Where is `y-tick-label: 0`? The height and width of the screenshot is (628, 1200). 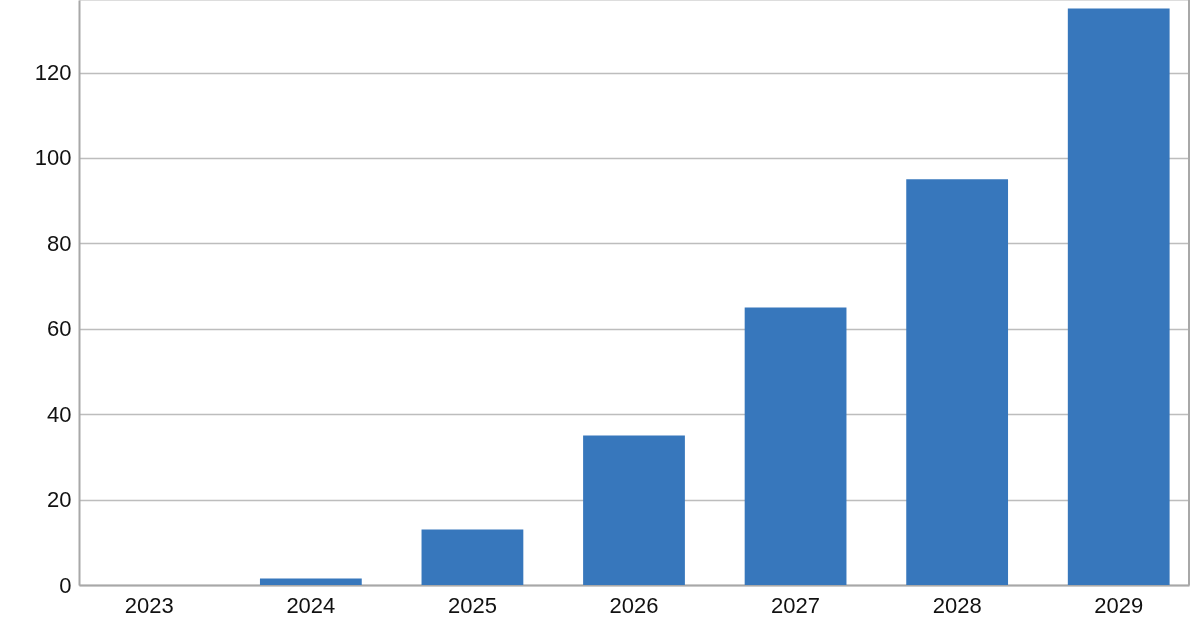
y-tick-label: 0 is located at coordinates (65, 585).